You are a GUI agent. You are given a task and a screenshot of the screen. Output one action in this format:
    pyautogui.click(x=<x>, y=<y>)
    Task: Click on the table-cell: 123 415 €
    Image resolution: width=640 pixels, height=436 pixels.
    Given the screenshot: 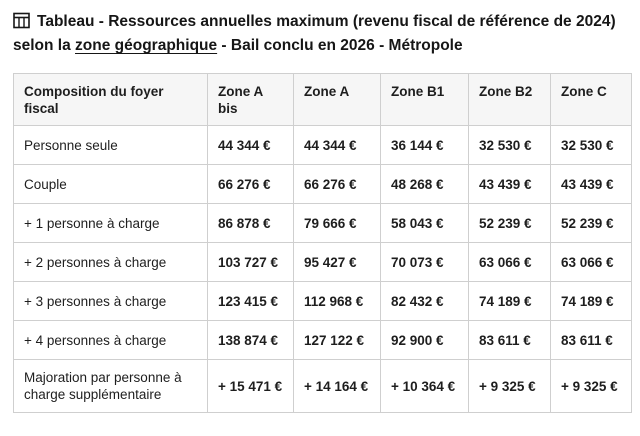 What is the action you would take?
    pyautogui.click(x=250, y=301)
    